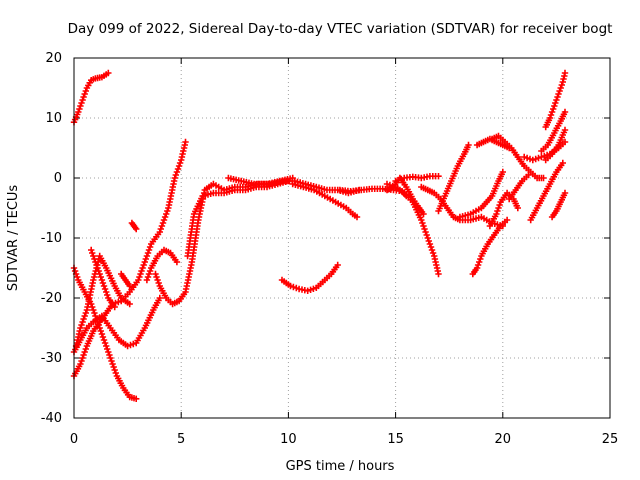  I want to click on x-tick-labels: 0 5 10 15 20 25, so click(344, 439).